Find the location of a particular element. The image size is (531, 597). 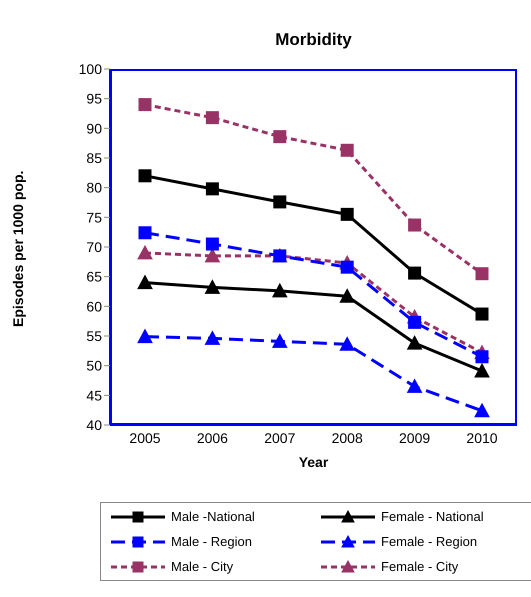

legend-label: Male - Region is located at coordinates (211, 541).